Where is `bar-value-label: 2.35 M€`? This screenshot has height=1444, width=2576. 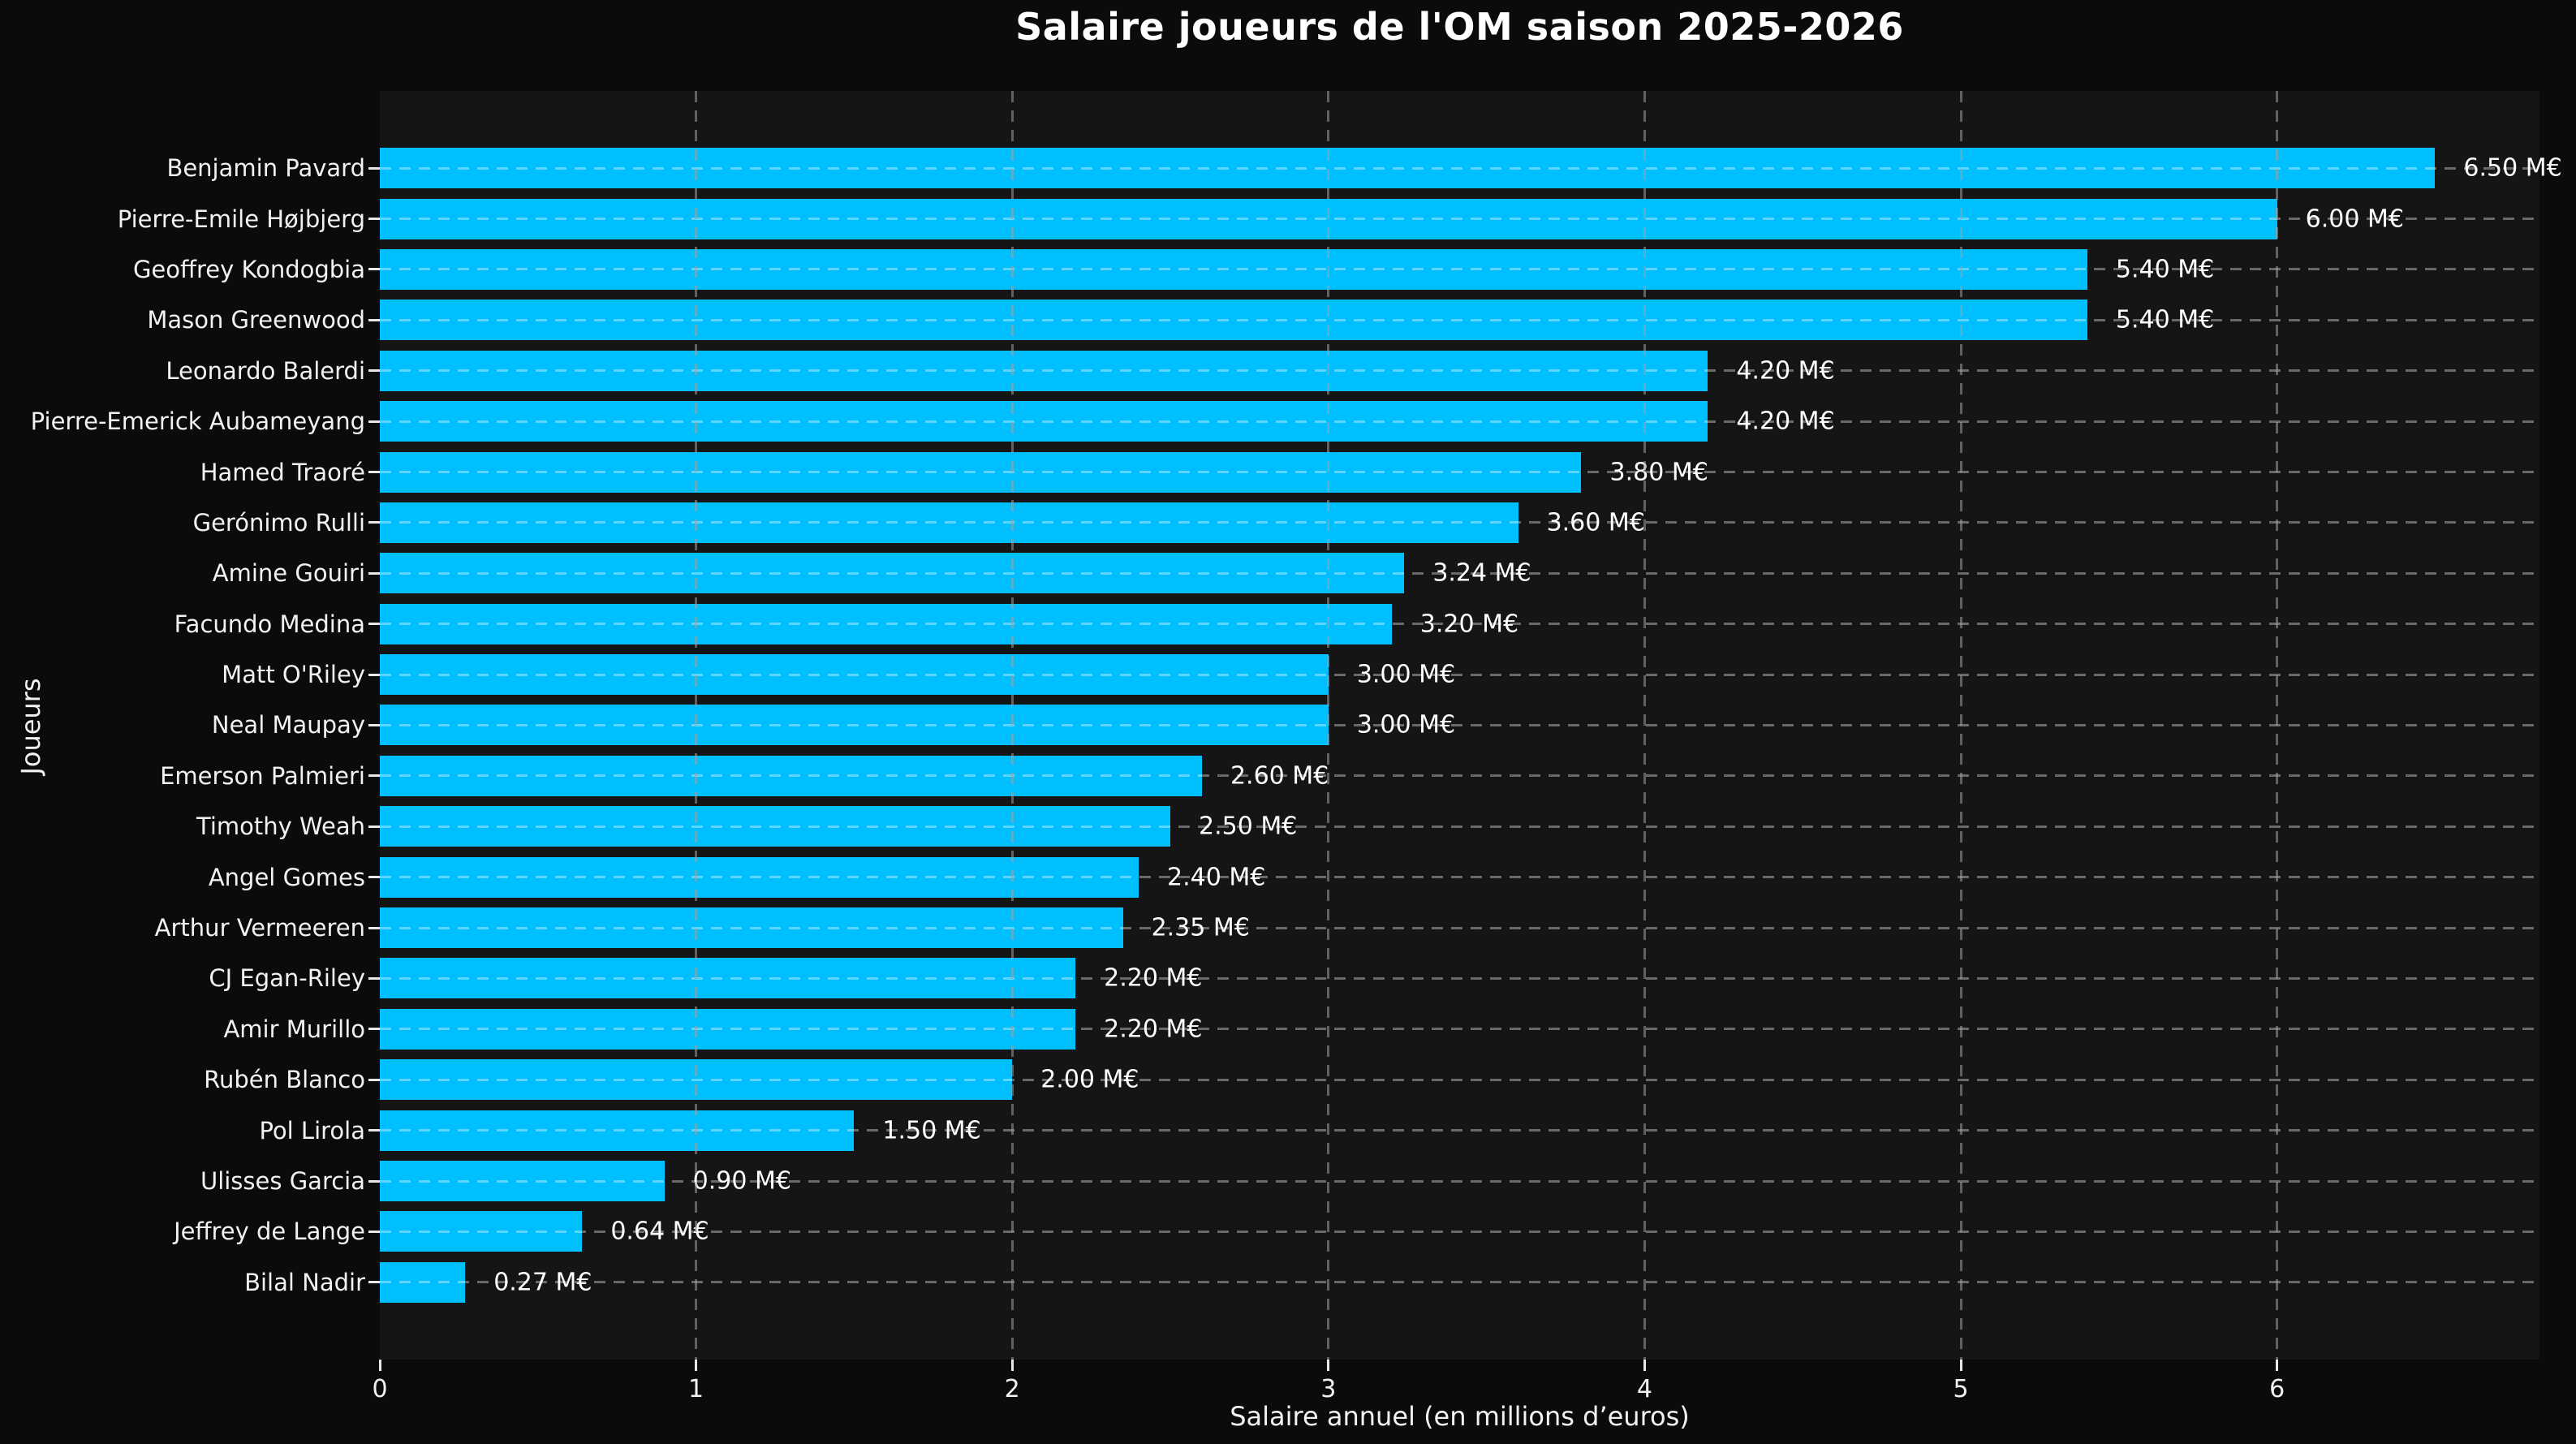 bar-value-label: 2.35 M€ is located at coordinates (1200, 927).